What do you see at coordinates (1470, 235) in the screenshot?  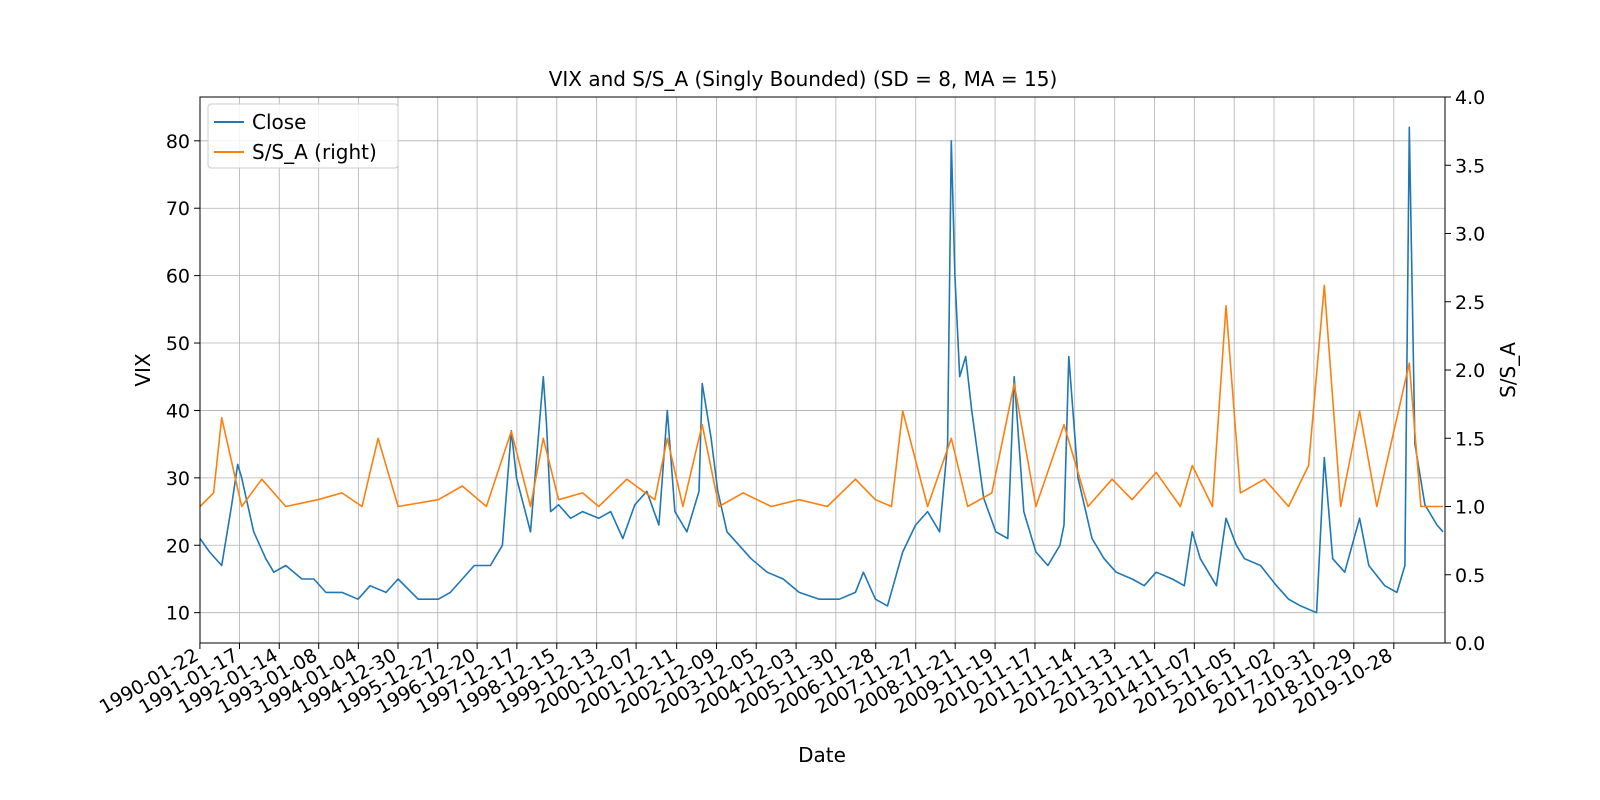 I see `y-right-tick-label: 3.0` at bounding box center [1470, 235].